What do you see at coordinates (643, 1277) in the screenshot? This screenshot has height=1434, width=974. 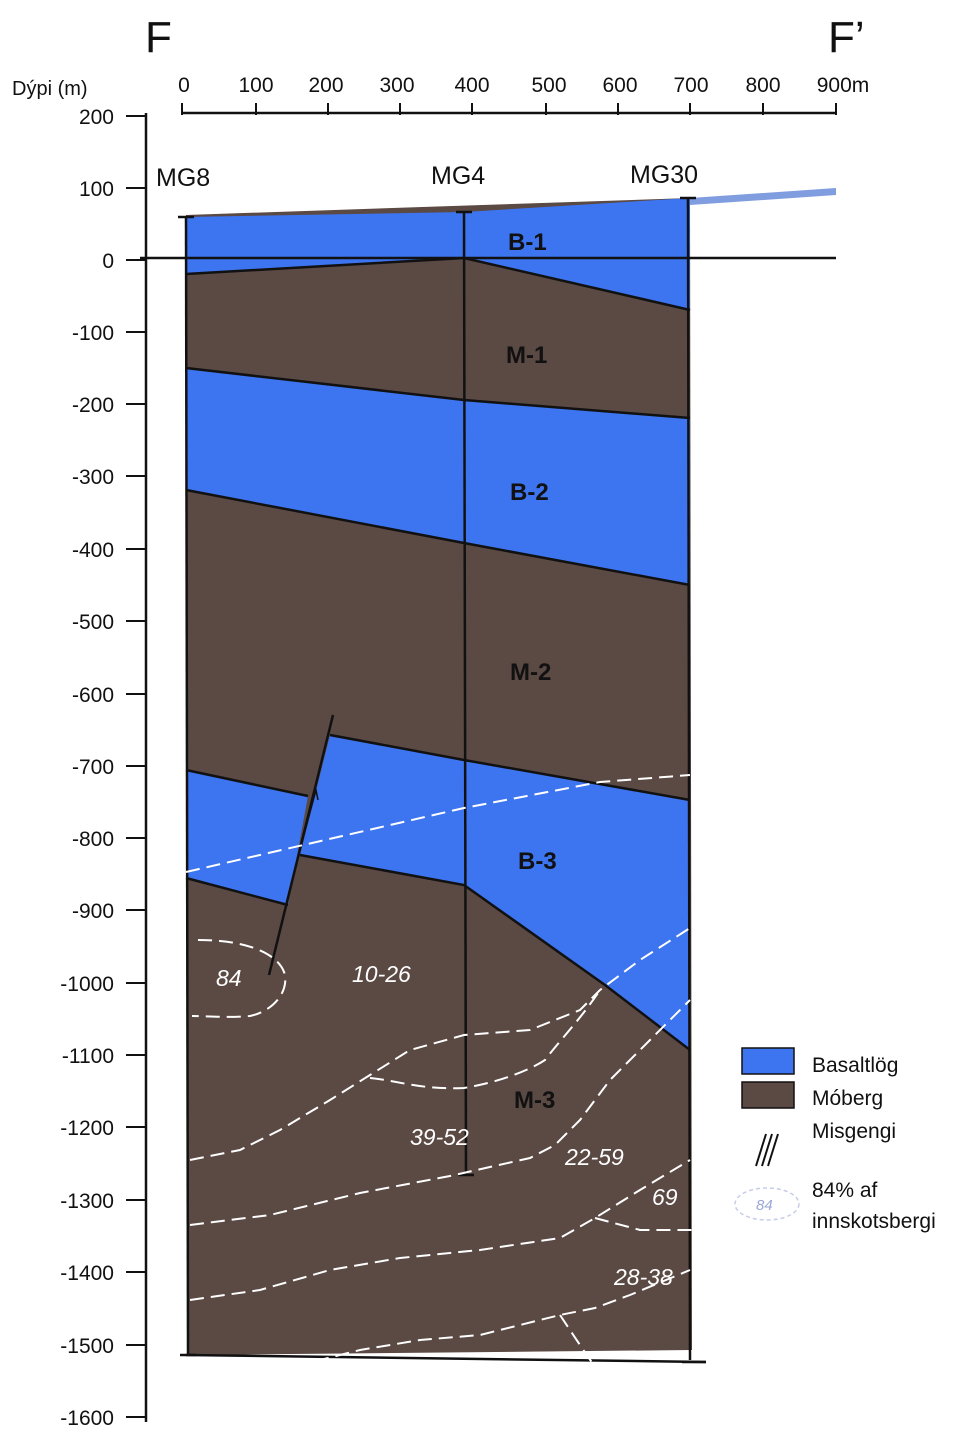 I see `intrusion-zone-label: 28-38` at bounding box center [643, 1277].